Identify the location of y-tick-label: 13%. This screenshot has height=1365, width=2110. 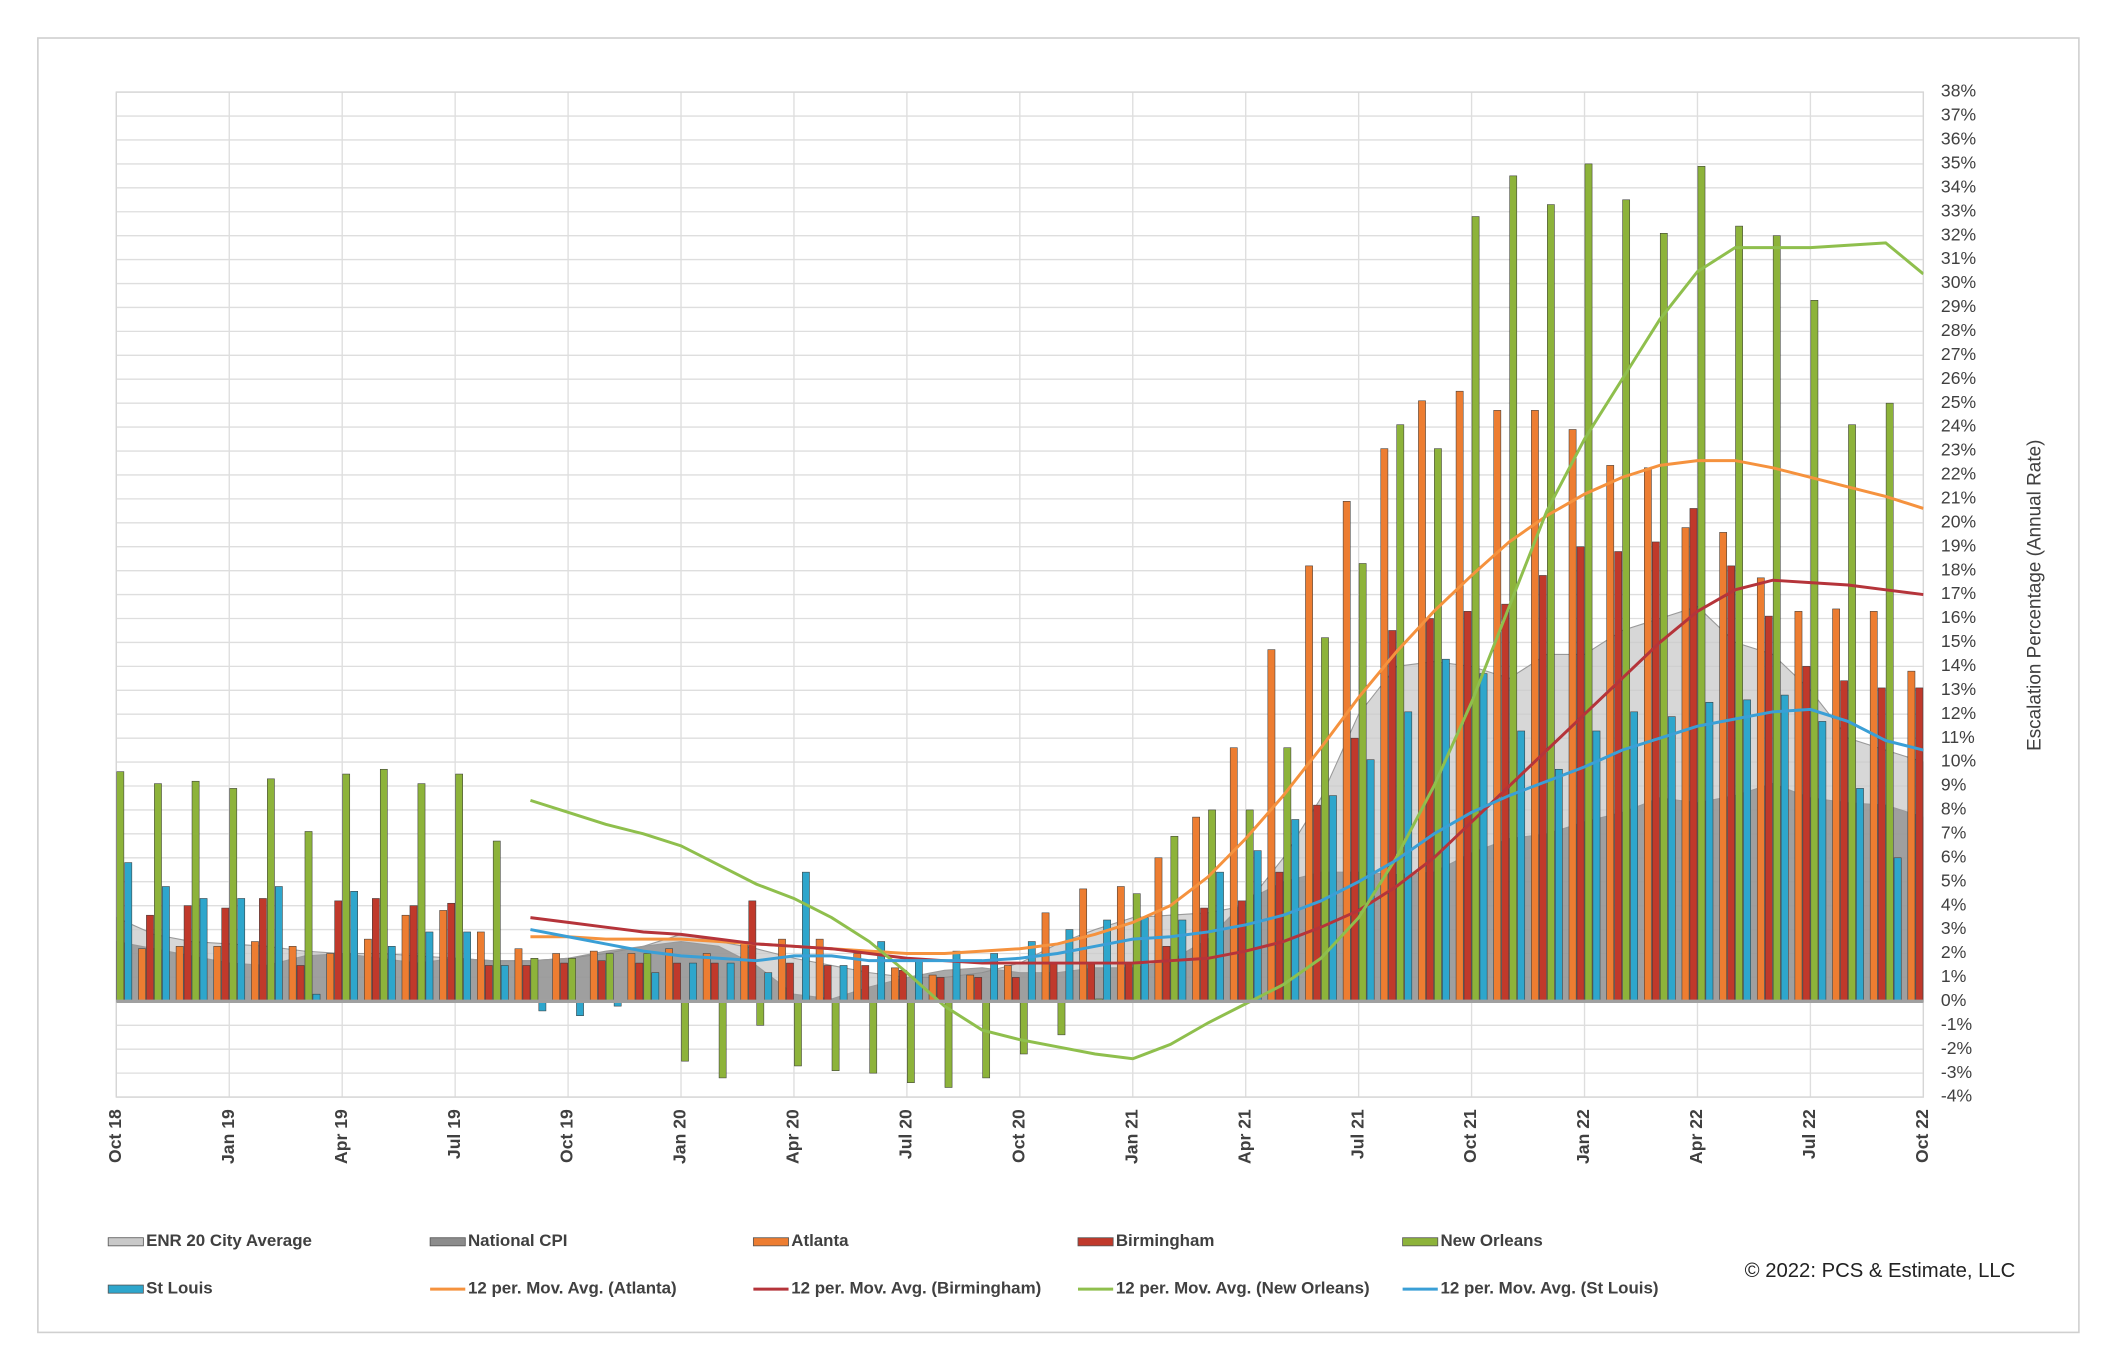
(1958, 689).